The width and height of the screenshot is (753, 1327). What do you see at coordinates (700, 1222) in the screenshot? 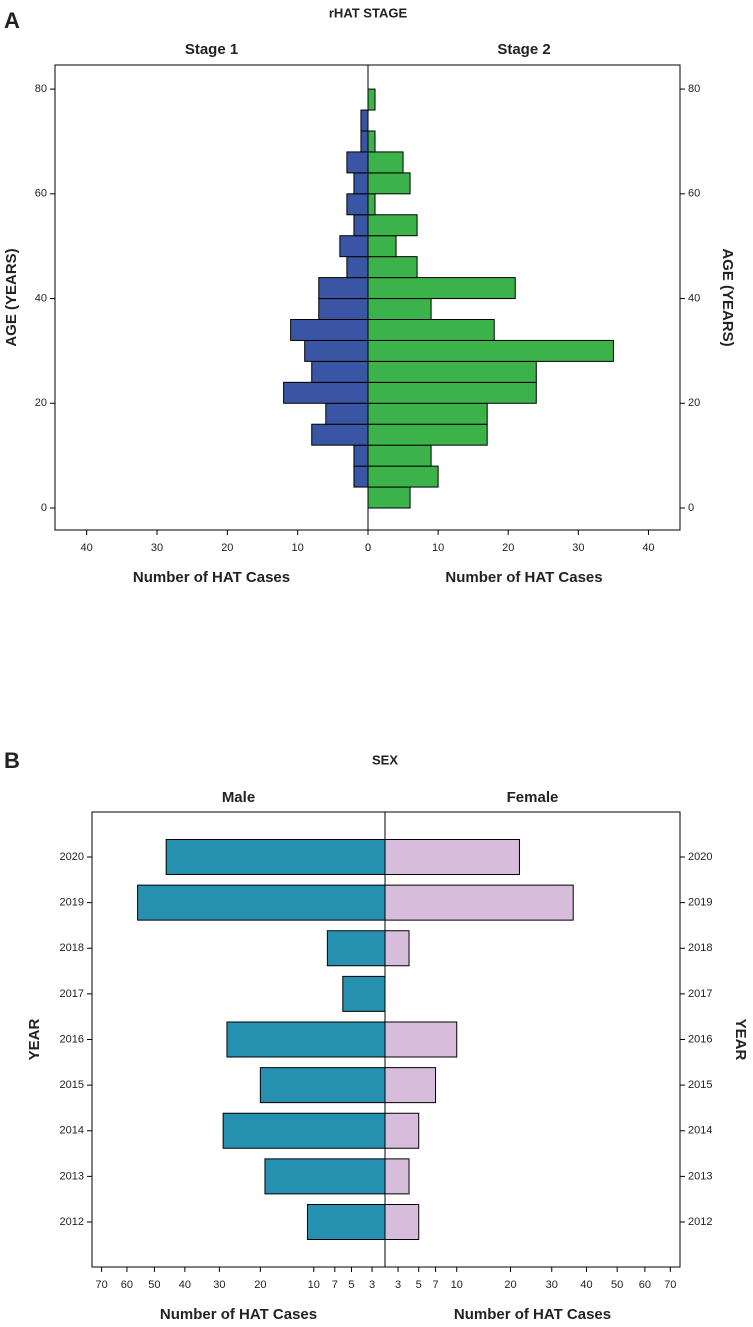
I see `y-tick-label: 2012` at bounding box center [700, 1222].